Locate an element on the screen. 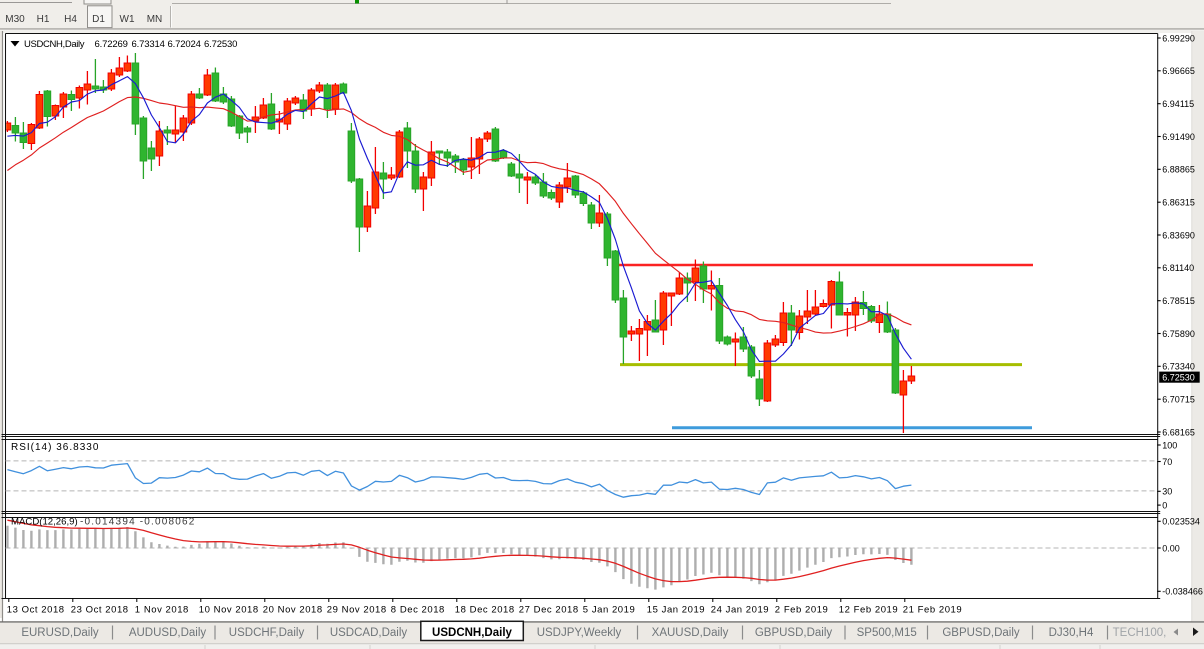 The width and height of the screenshot is (1204, 649). svg-text: XAUUSD,Daily is located at coordinates (690, 633).